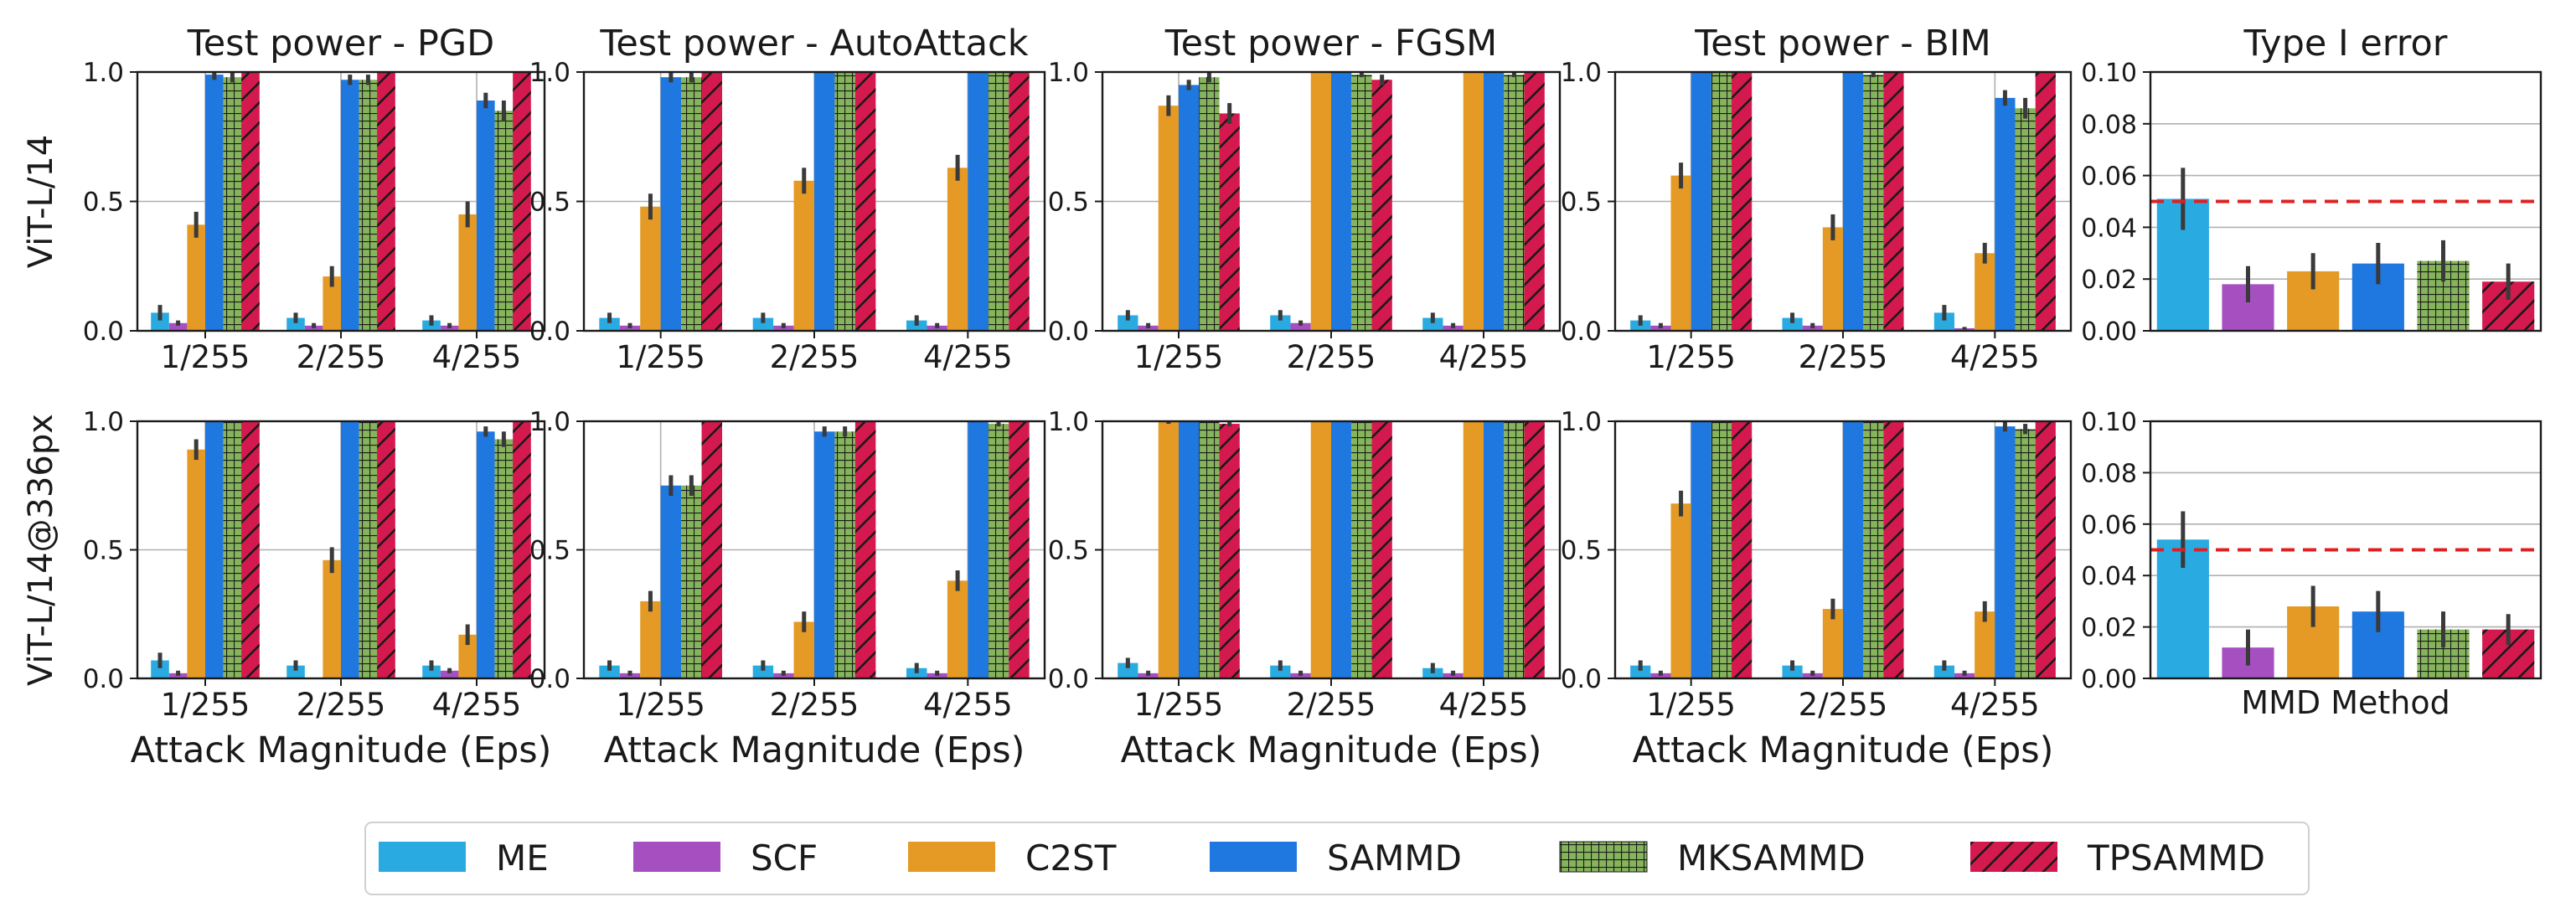  What do you see at coordinates (178, 326) in the screenshot?
I see `bar-scf` at bounding box center [178, 326].